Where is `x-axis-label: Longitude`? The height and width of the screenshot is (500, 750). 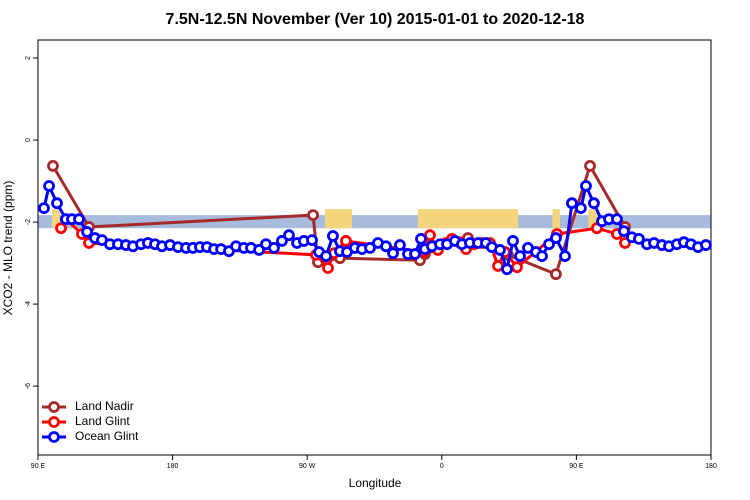 x-axis-label: Longitude is located at coordinates (375, 483).